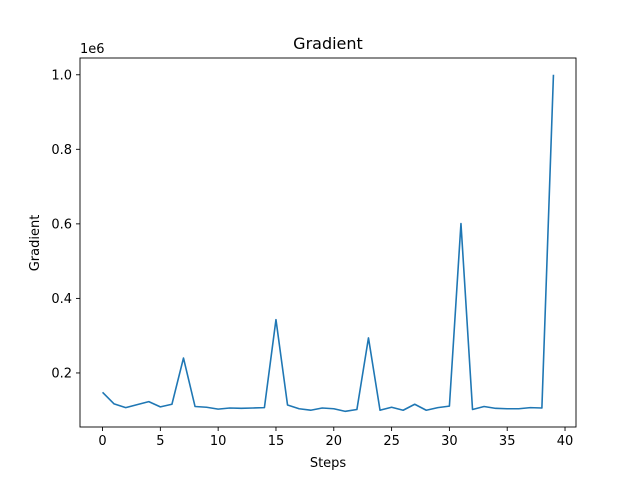 Image resolution: width=640 pixels, height=480 pixels. I want to click on x-tick-label: 0, so click(102, 441).